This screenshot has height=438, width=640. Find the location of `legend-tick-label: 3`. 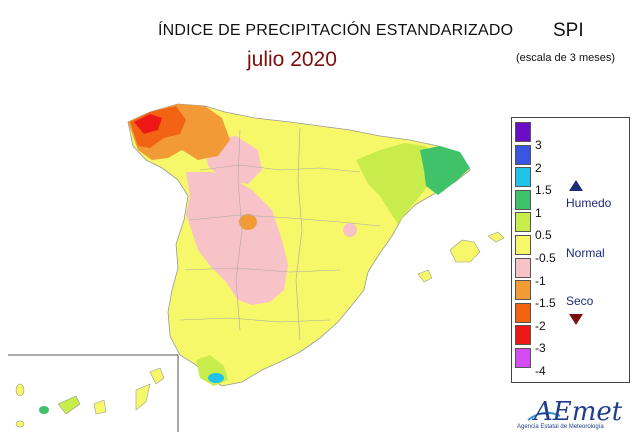

legend-tick-label: 3 is located at coordinates (538, 145).